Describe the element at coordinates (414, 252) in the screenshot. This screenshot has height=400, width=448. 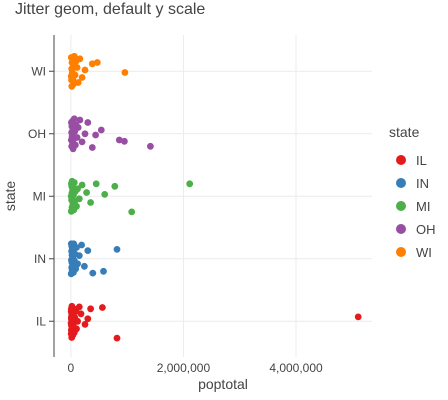
I see `legend-item-wi: WI` at that location.